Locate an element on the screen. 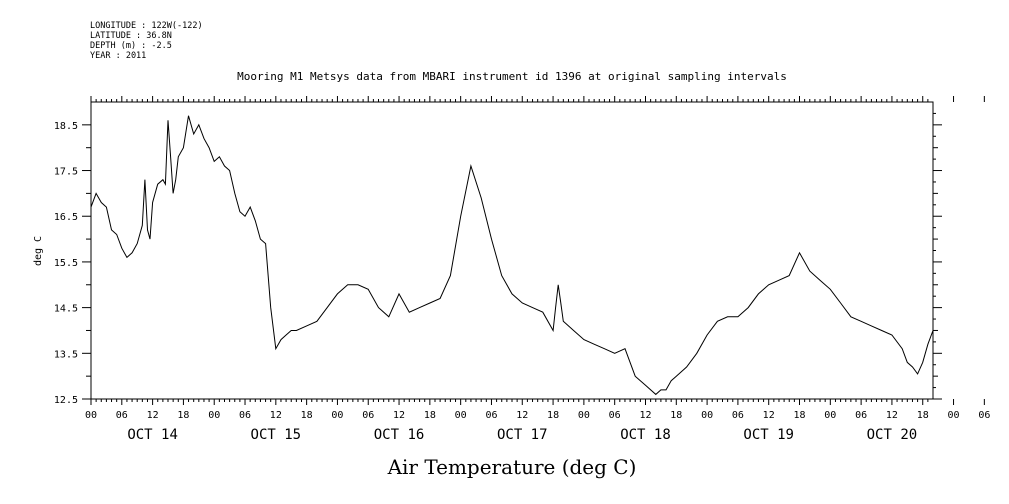  y-tick-label: 12.5 is located at coordinates (66, 400).